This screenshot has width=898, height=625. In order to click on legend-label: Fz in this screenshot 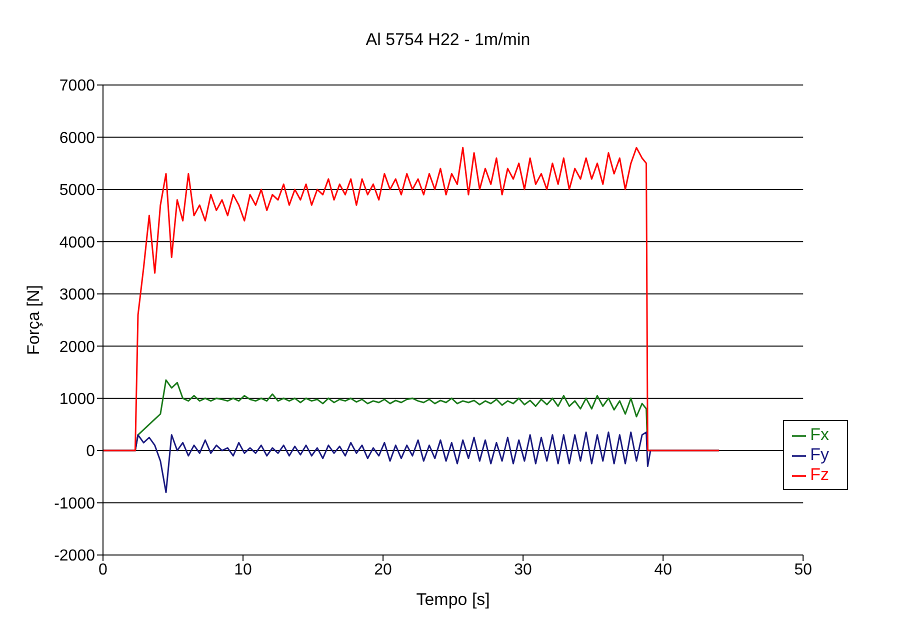, I will do `click(819, 474)`.